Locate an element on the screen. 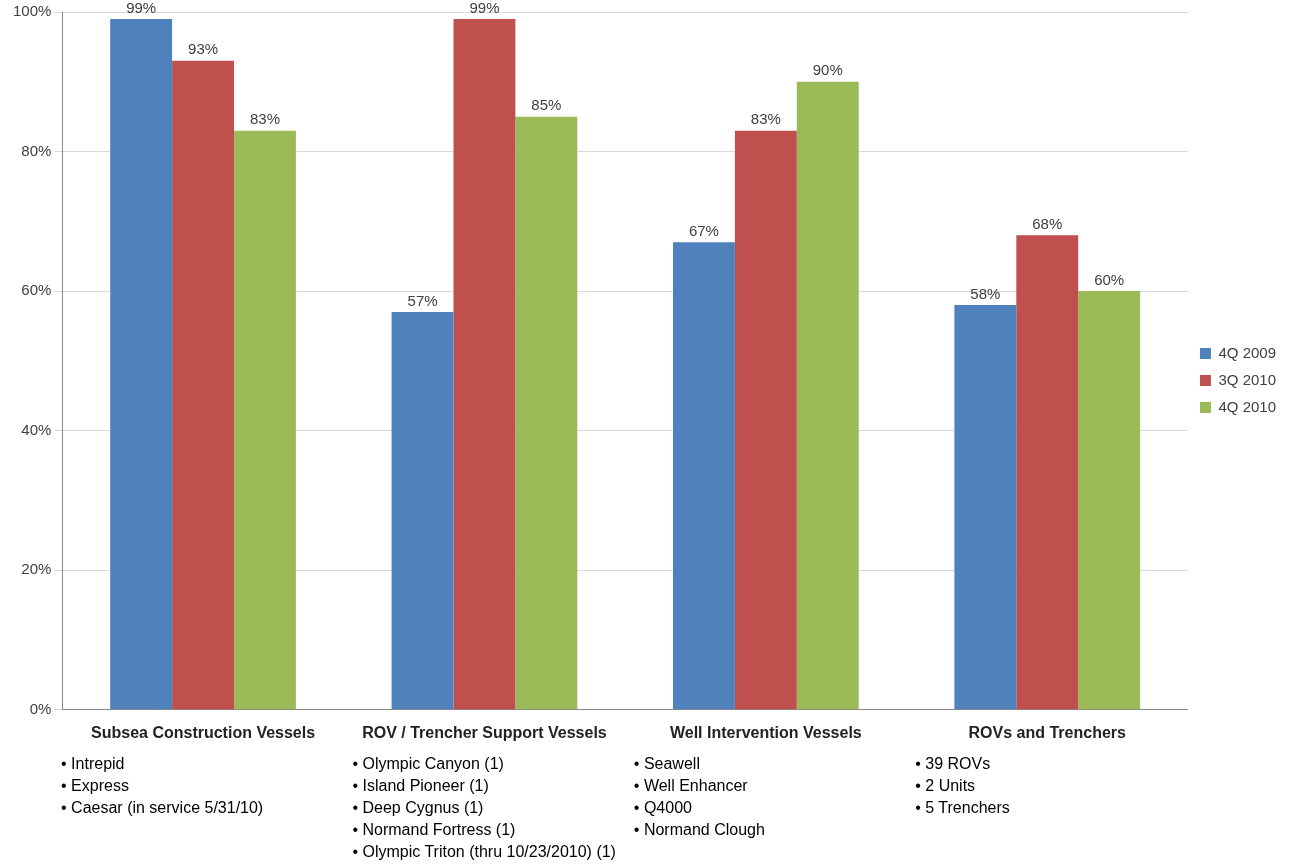 This screenshot has height=867, width=1296. text: • Olympic Canyon (1) • Island Pioneer (1) • Deep Cygnus (1) • Normand Fortress (1) • Olympic Triton (thru 10/23/2010) (1) is located at coordinates (484, 808).